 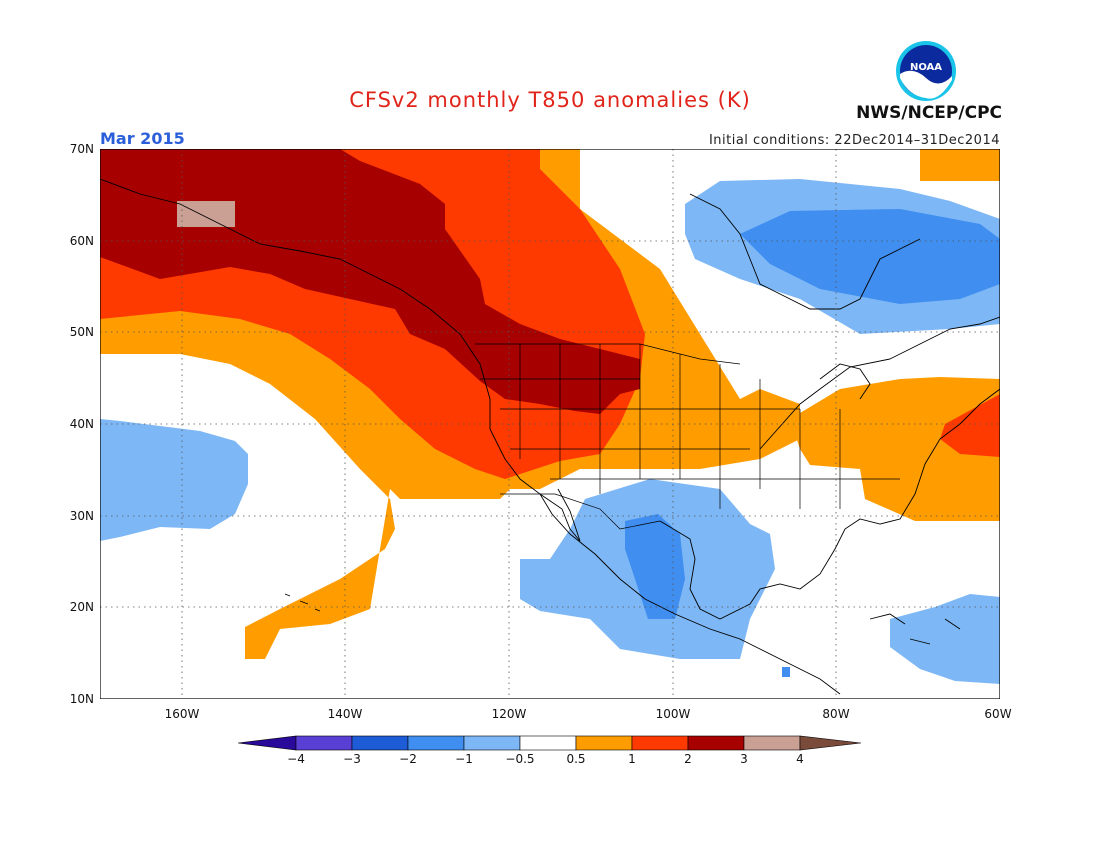 I want to click on noaa-logo-icon: NOAA, so click(x=926, y=71).